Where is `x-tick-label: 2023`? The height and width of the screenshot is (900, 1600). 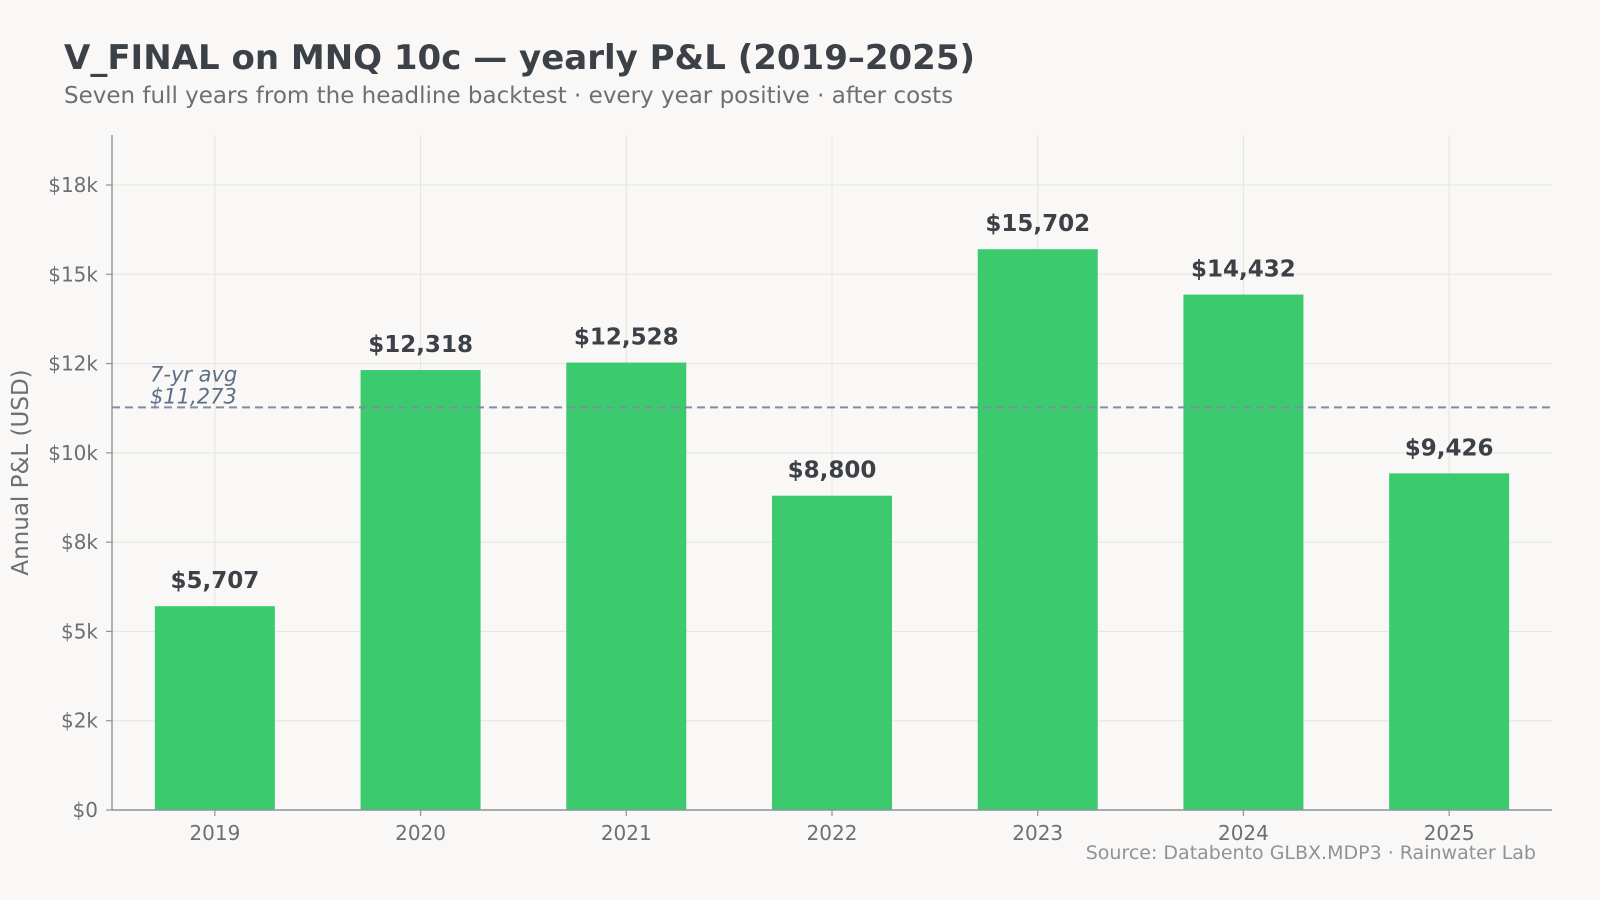 x-tick-label: 2023 is located at coordinates (1037, 833).